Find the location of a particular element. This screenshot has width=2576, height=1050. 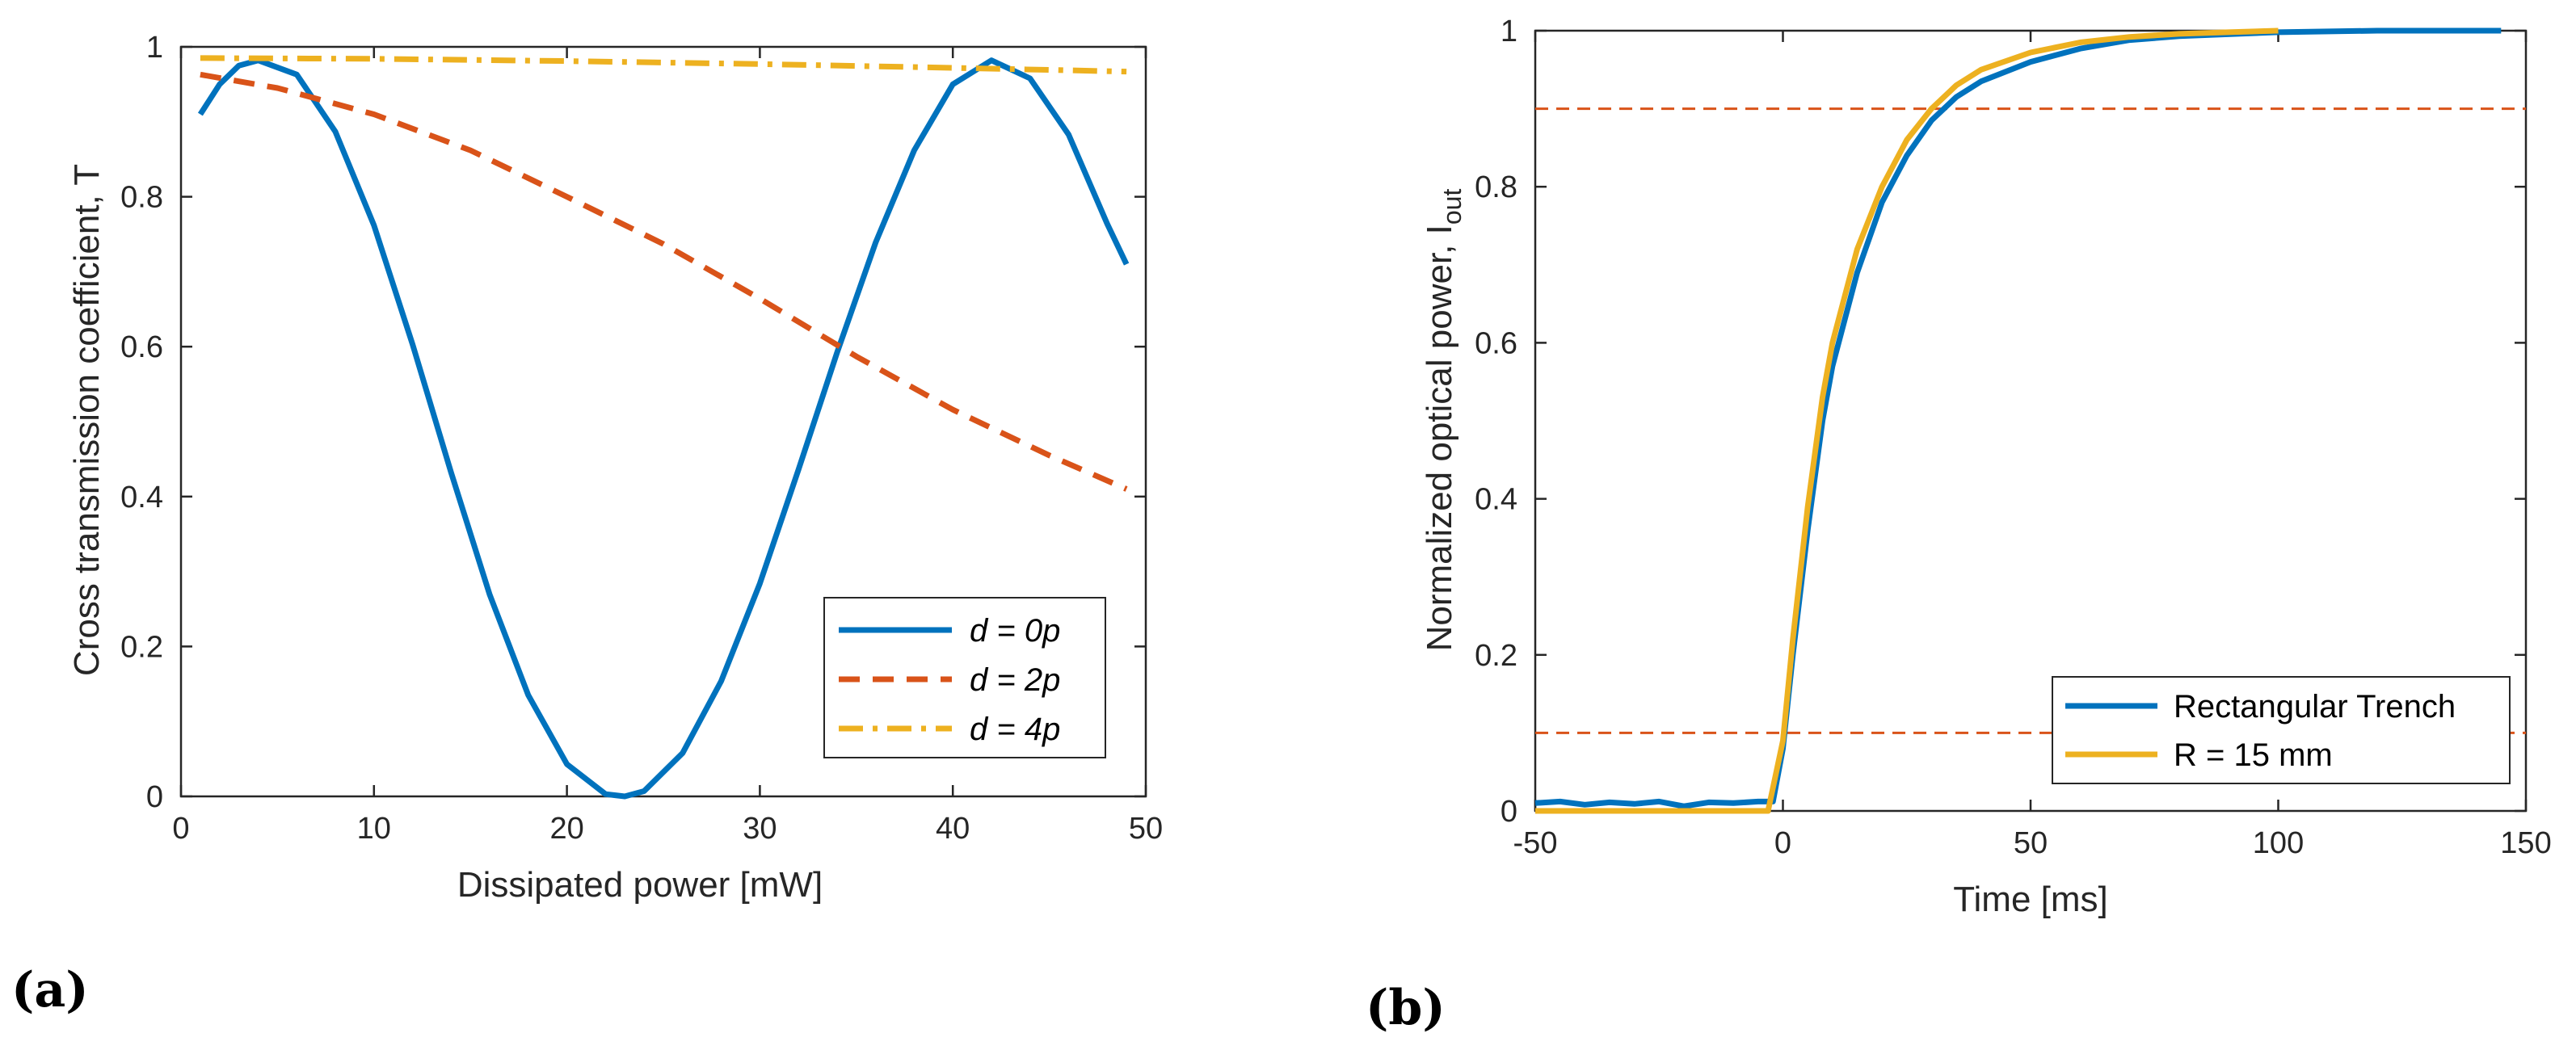

chart-b-y-tick-label: 0 is located at coordinates (1509, 812).